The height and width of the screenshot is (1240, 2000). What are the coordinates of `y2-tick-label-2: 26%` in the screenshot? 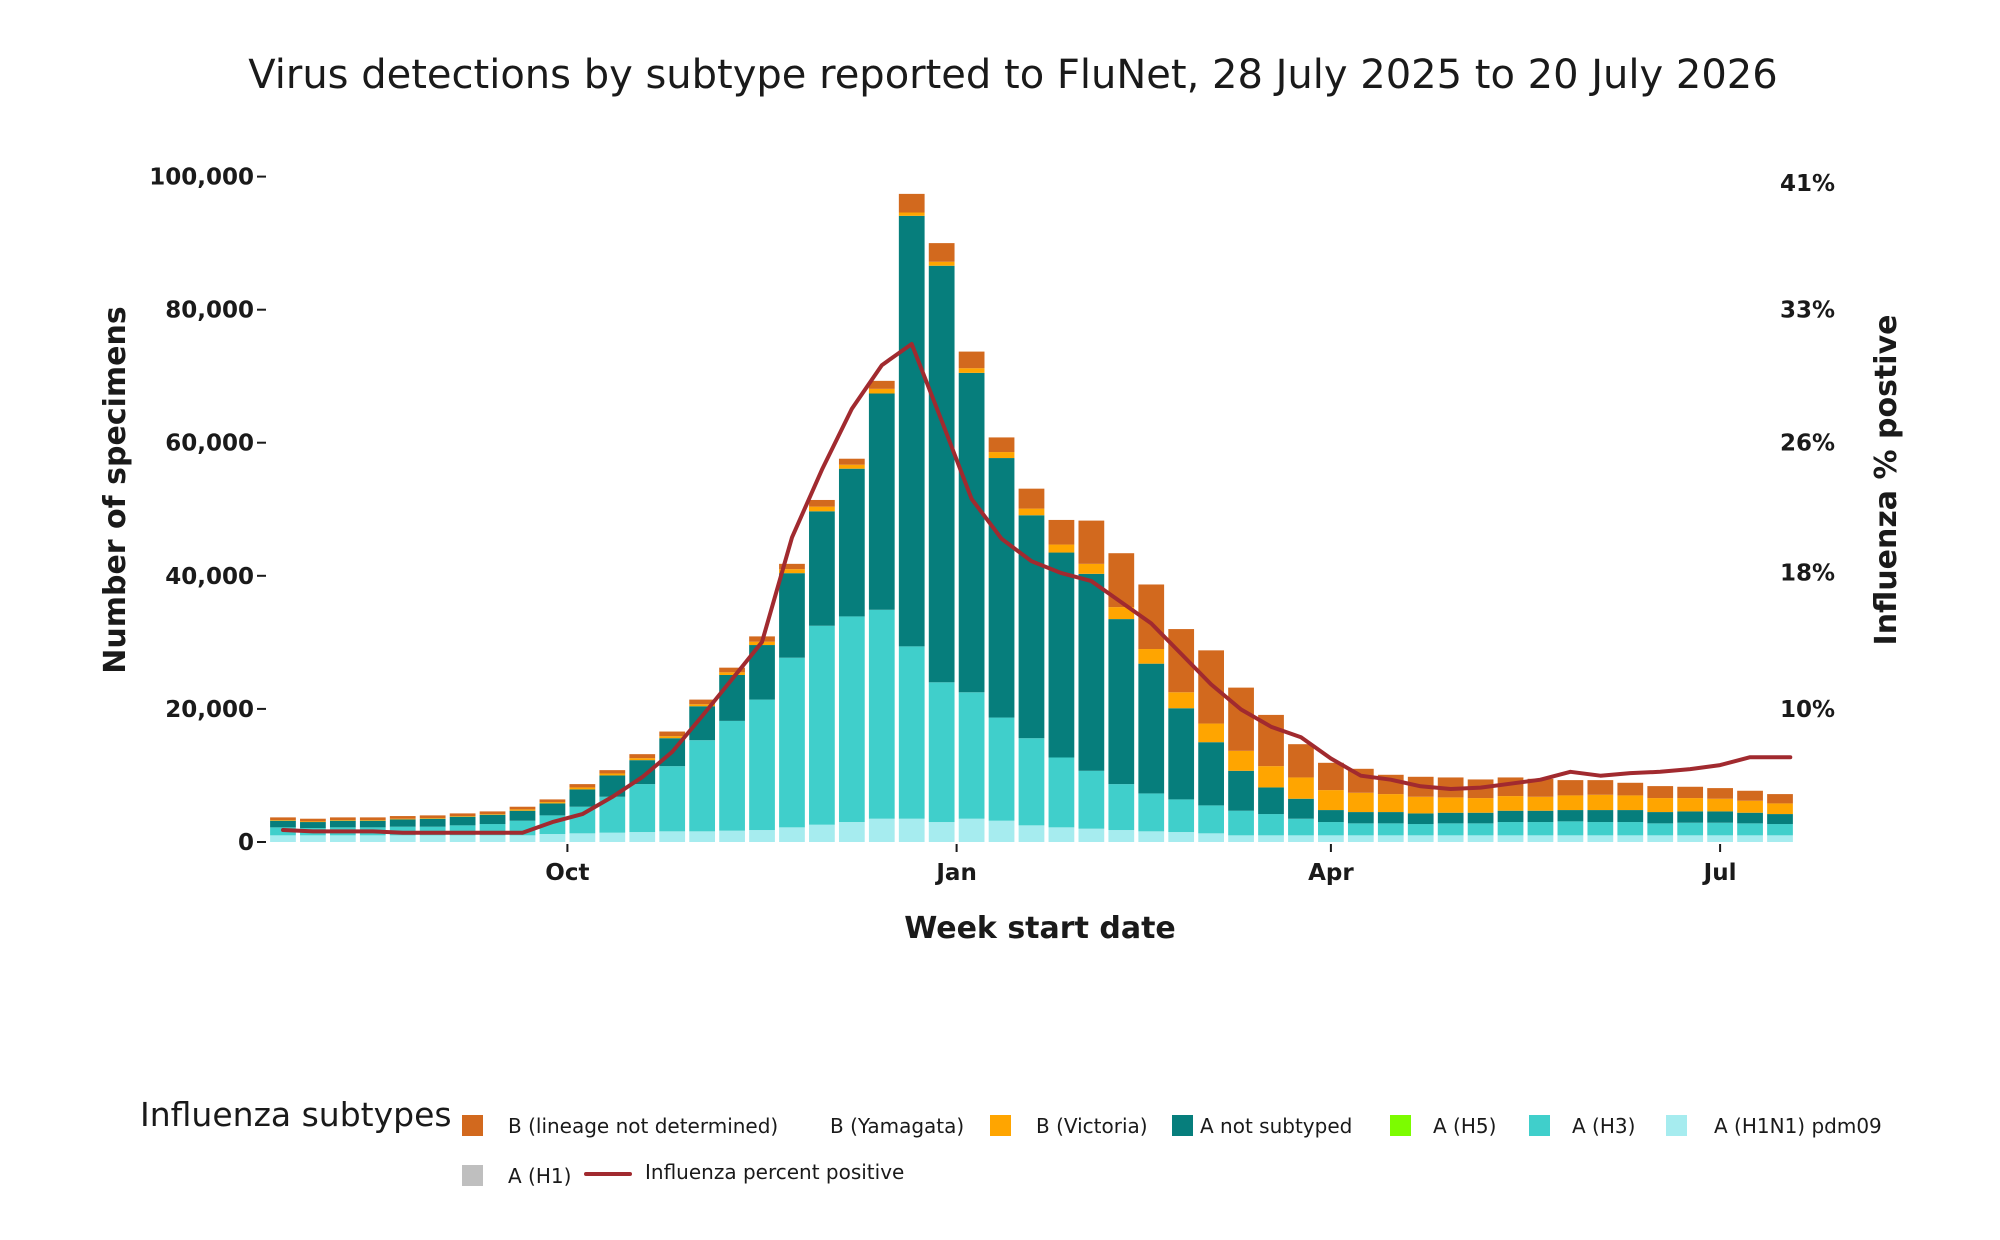 It's located at (1807, 444).